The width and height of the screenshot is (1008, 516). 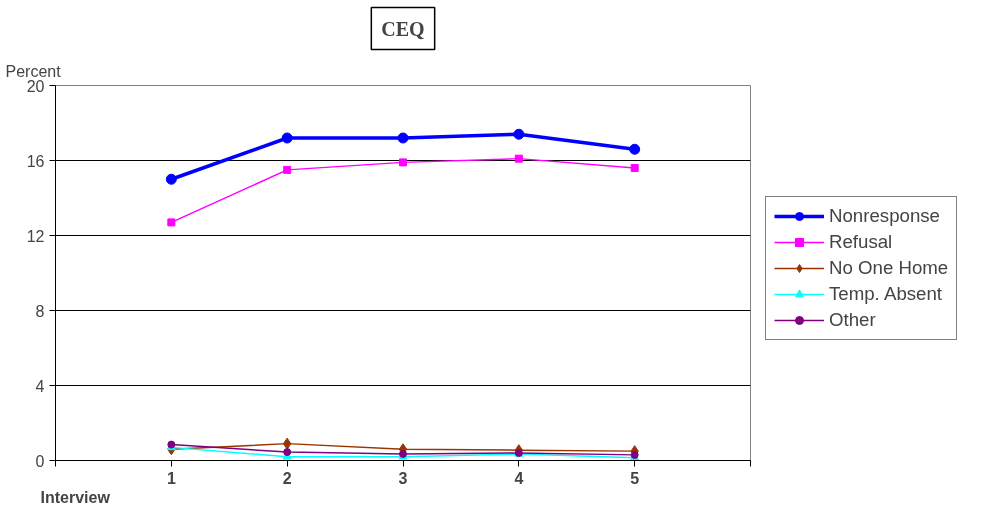 What do you see at coordinates (40, 461) in the screenshot?
I see `y-tick-label: 0` at bounding box center [40, 461].